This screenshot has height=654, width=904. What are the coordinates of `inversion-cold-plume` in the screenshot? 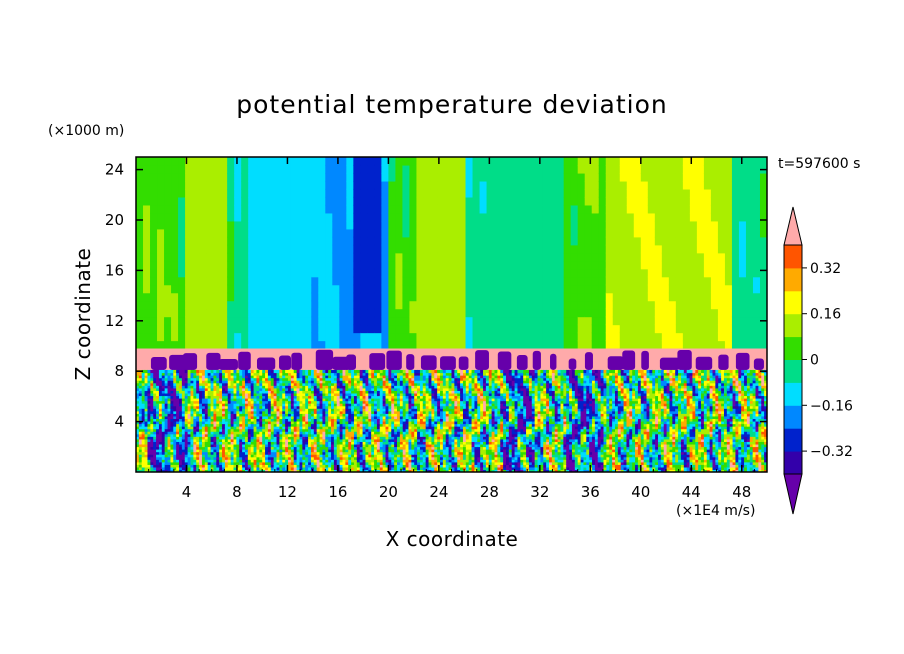 It's located at (536, 360).